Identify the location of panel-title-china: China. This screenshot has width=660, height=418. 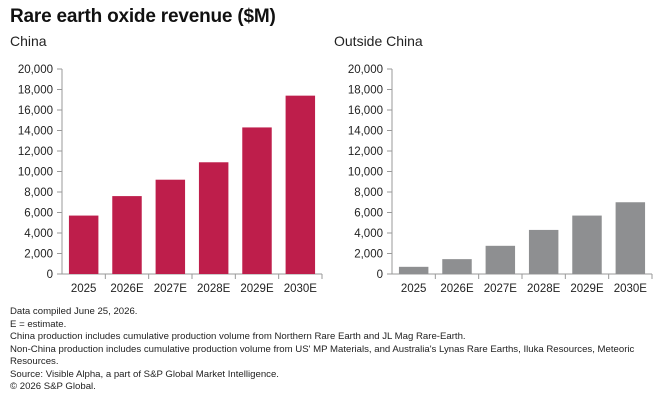
(28, 41).